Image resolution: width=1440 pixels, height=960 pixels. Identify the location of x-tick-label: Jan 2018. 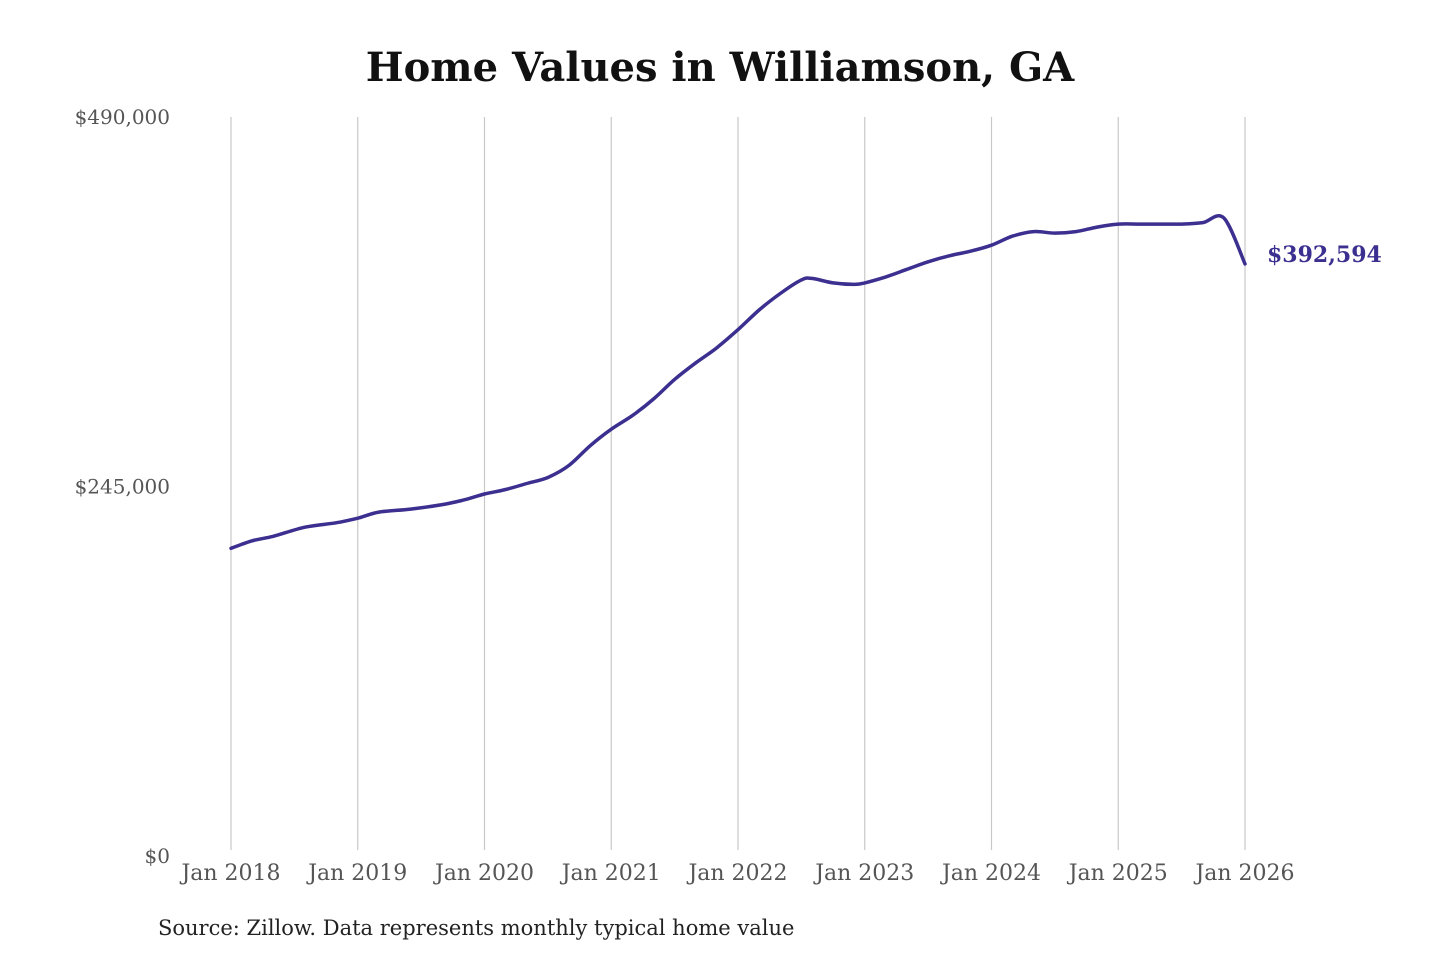
(229, 873).